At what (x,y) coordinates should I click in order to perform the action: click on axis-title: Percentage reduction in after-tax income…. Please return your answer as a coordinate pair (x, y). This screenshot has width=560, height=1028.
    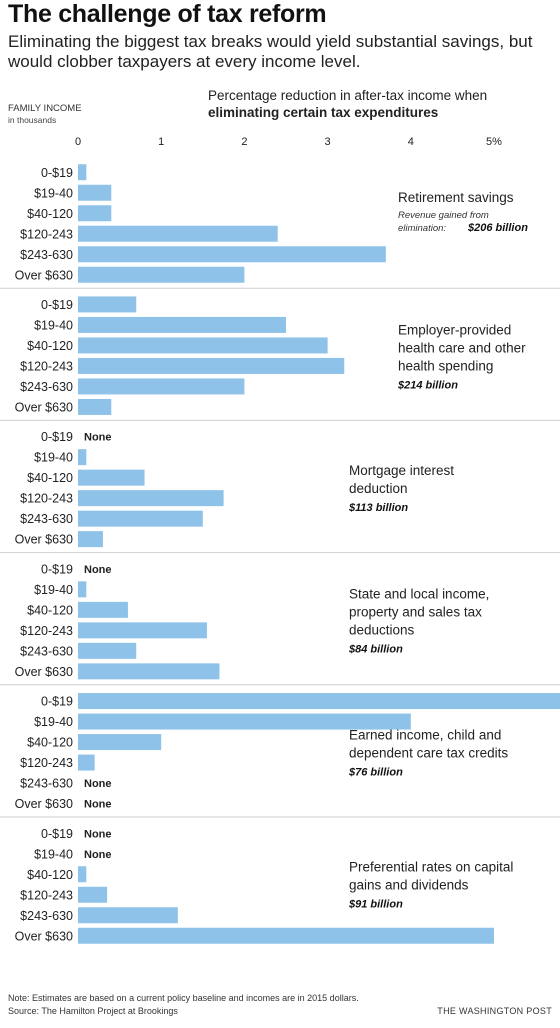
    Looking at the image, I should click on (347, 104).